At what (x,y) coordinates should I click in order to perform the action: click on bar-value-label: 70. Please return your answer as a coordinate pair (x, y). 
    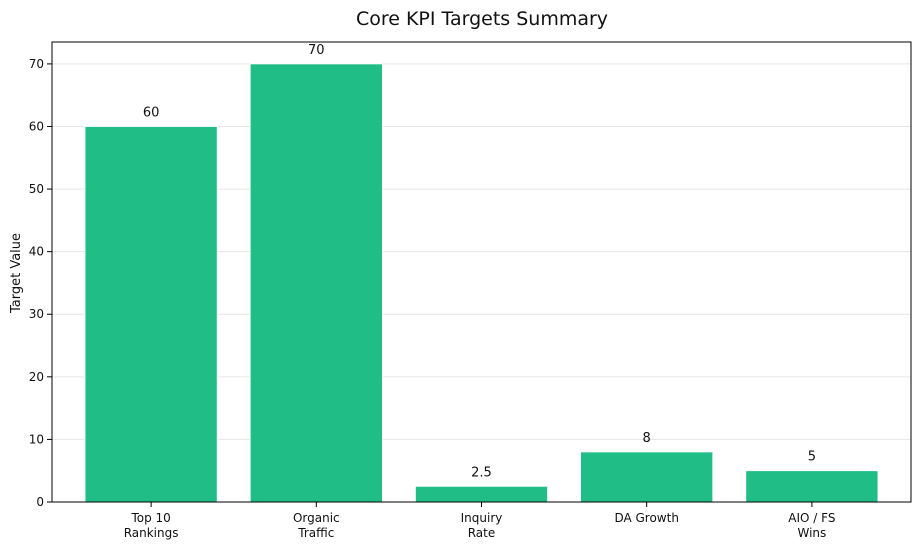
    Looking at the image, I should click on (316, 50).